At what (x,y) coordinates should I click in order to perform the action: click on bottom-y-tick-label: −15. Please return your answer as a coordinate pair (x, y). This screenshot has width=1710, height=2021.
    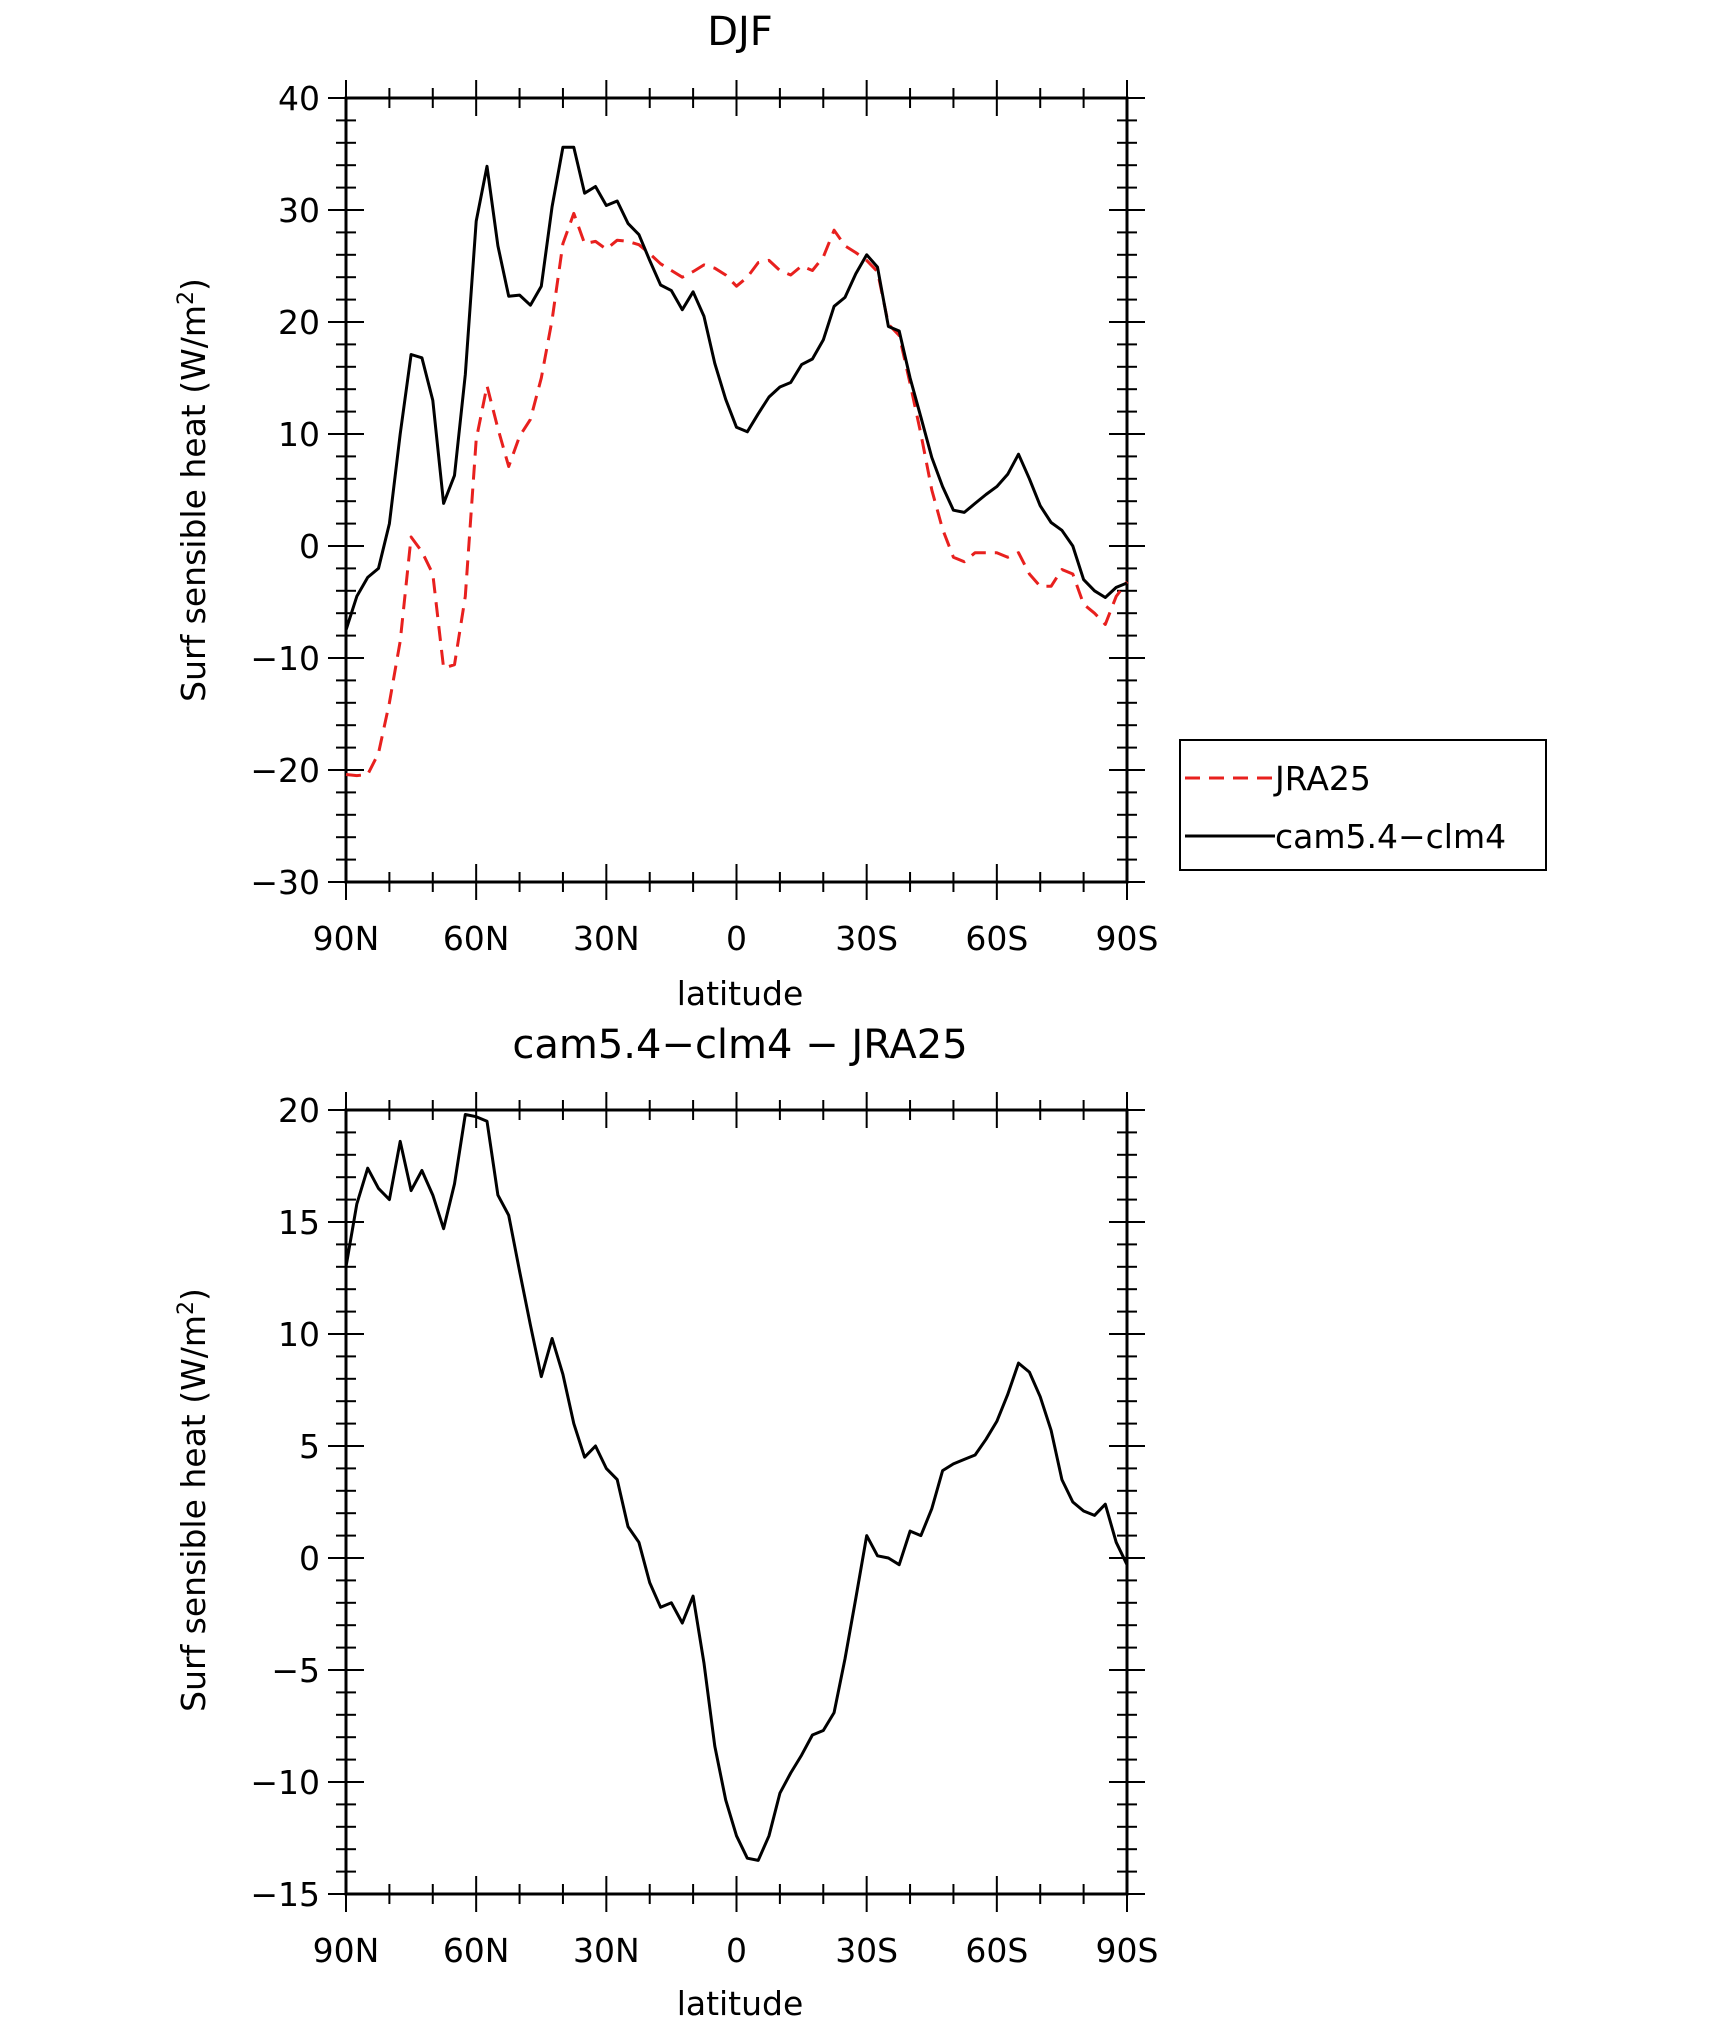
    Looking at the image, I should click on (285, 1894).